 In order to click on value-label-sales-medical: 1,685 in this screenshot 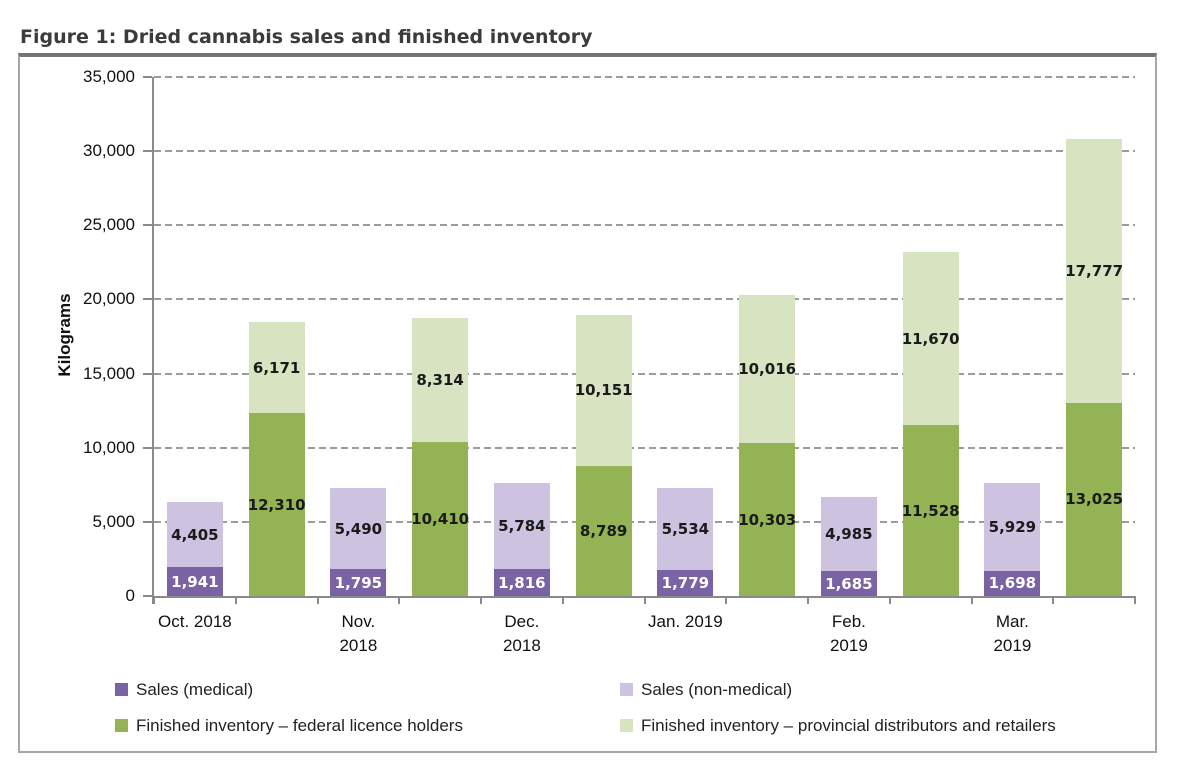, I will do `click(849, 583)`.